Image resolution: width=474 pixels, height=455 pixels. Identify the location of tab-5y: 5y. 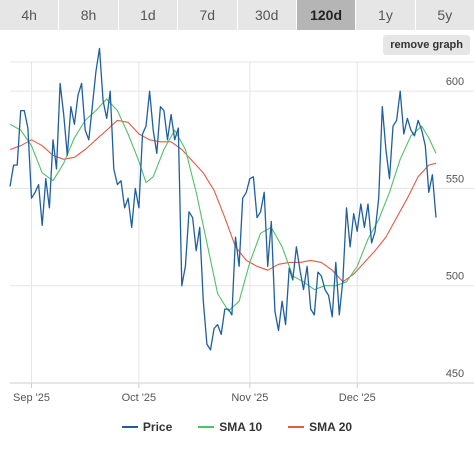
(445, 15).